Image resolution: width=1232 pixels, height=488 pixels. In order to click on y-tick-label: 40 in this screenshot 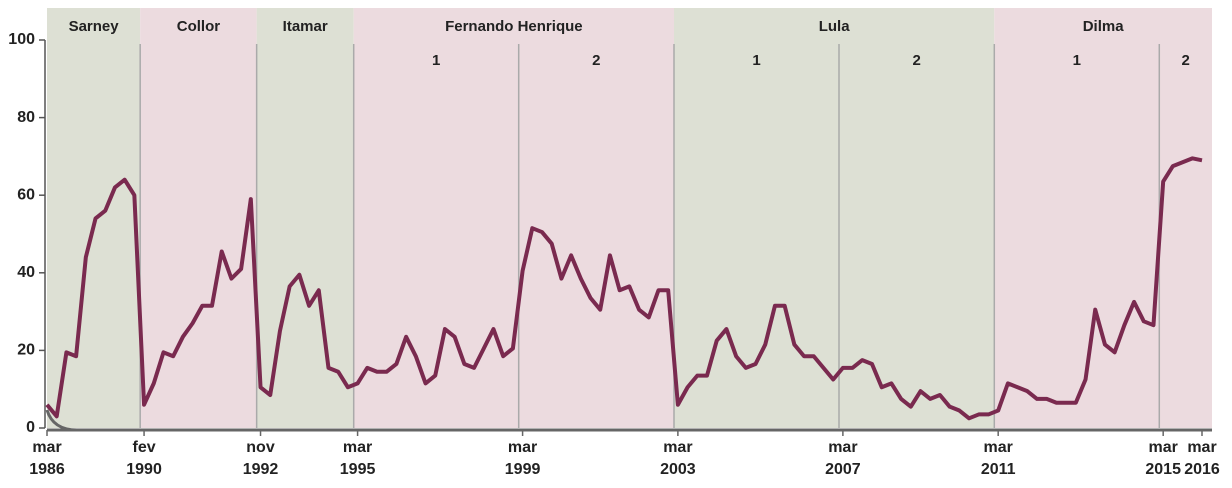, I will do `click(26, 272)`.